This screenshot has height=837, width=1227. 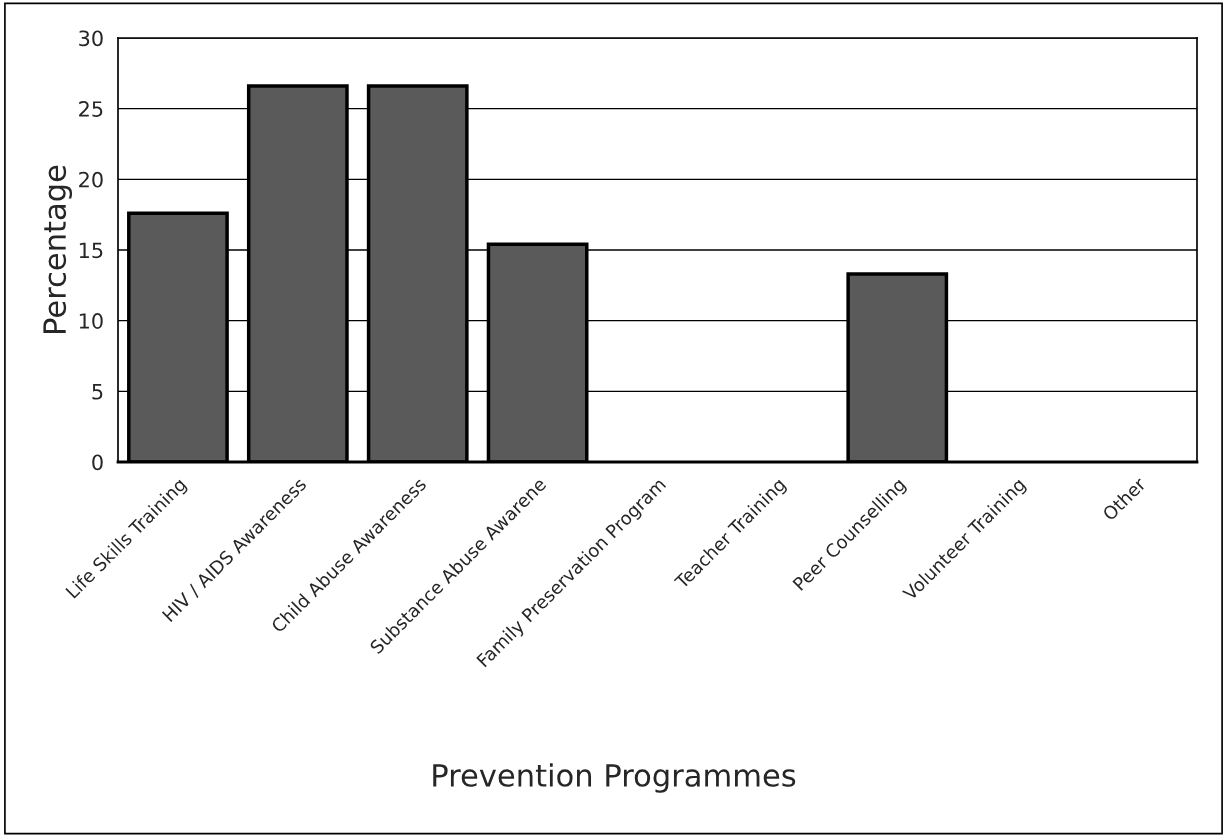 I want to click on x-axis-title: Prevention Programmes, so click(x=614, y=778).